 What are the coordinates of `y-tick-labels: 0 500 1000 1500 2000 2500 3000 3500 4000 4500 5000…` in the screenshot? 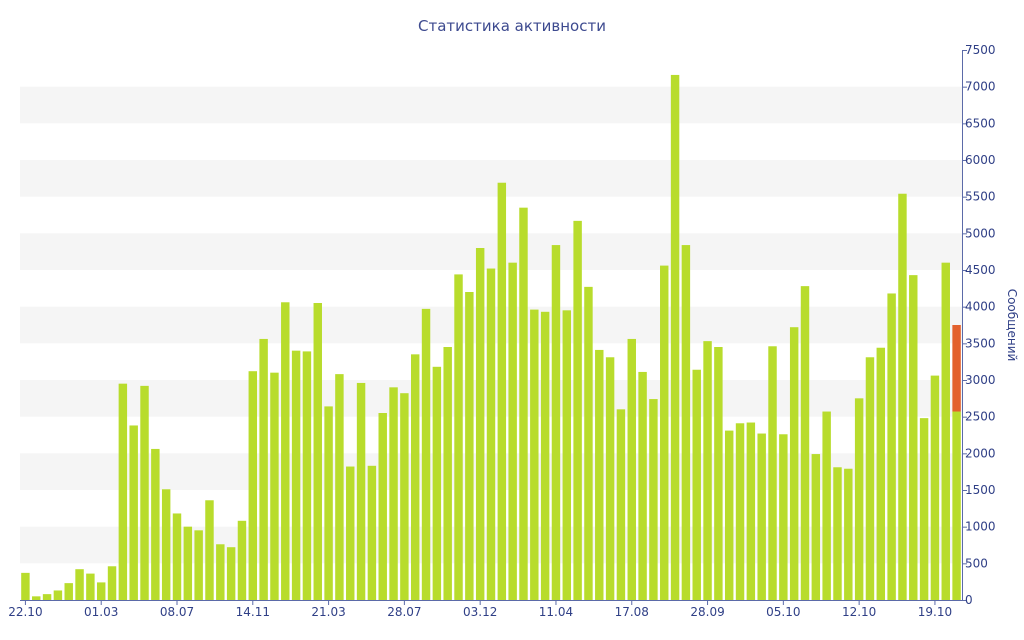 It's located at (979, 325).